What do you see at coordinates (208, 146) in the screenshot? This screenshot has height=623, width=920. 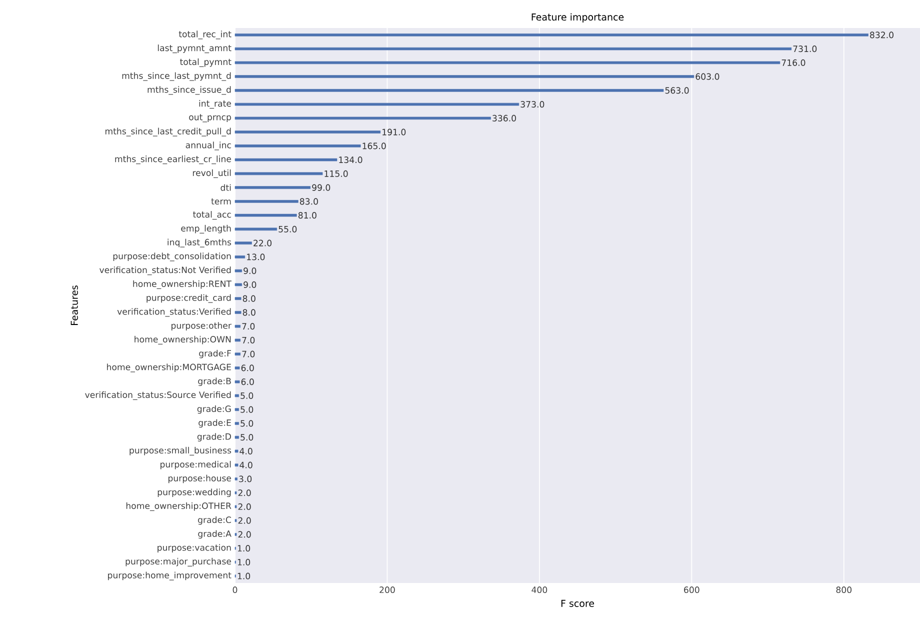 I see `y-tick-label: annual_inc` at bounding box center [208, 146].